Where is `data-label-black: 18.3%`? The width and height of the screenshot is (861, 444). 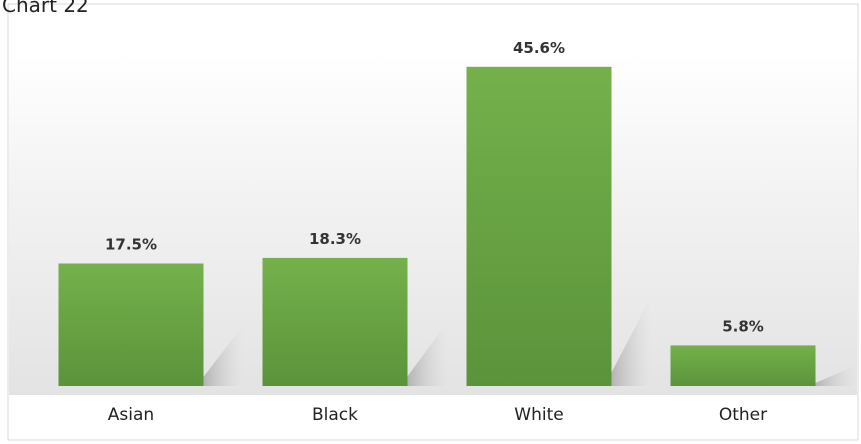 data-label-black: 18.3% is located at coordinates (335, 239).